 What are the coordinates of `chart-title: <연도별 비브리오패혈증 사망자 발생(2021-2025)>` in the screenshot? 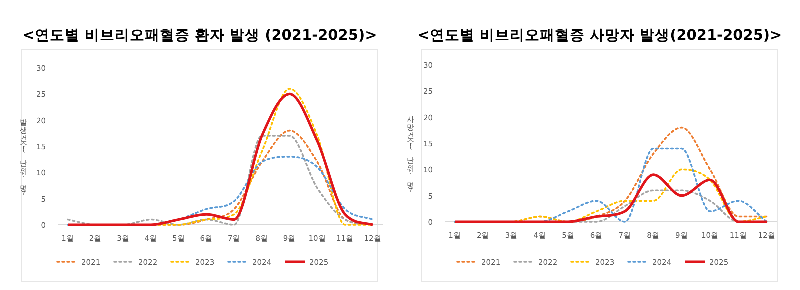 It's located at (600, 36).